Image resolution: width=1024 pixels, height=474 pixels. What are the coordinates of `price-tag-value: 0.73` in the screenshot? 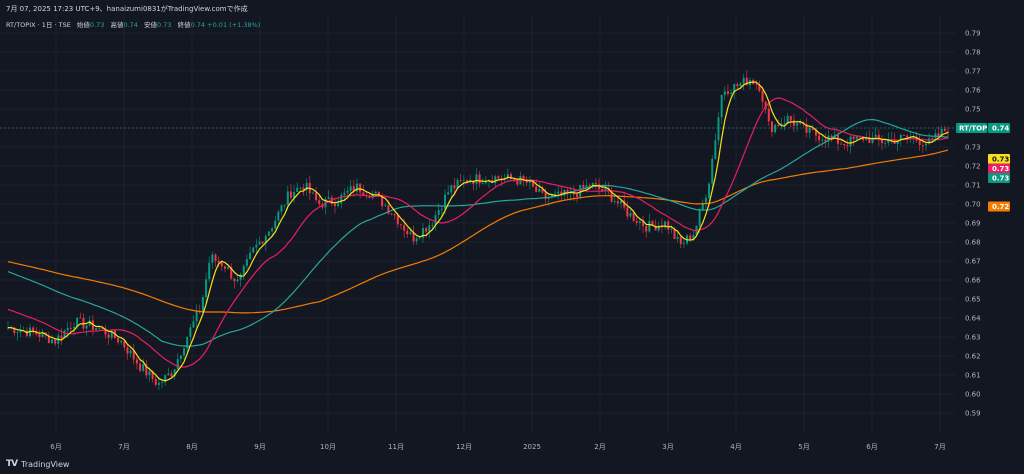 It's located at (1000, 169).